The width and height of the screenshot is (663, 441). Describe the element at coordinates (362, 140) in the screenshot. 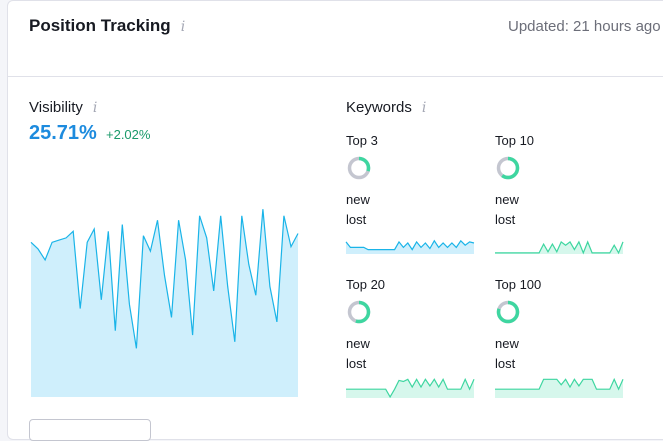

I see `keyword-block-label: Top 3` at that location.